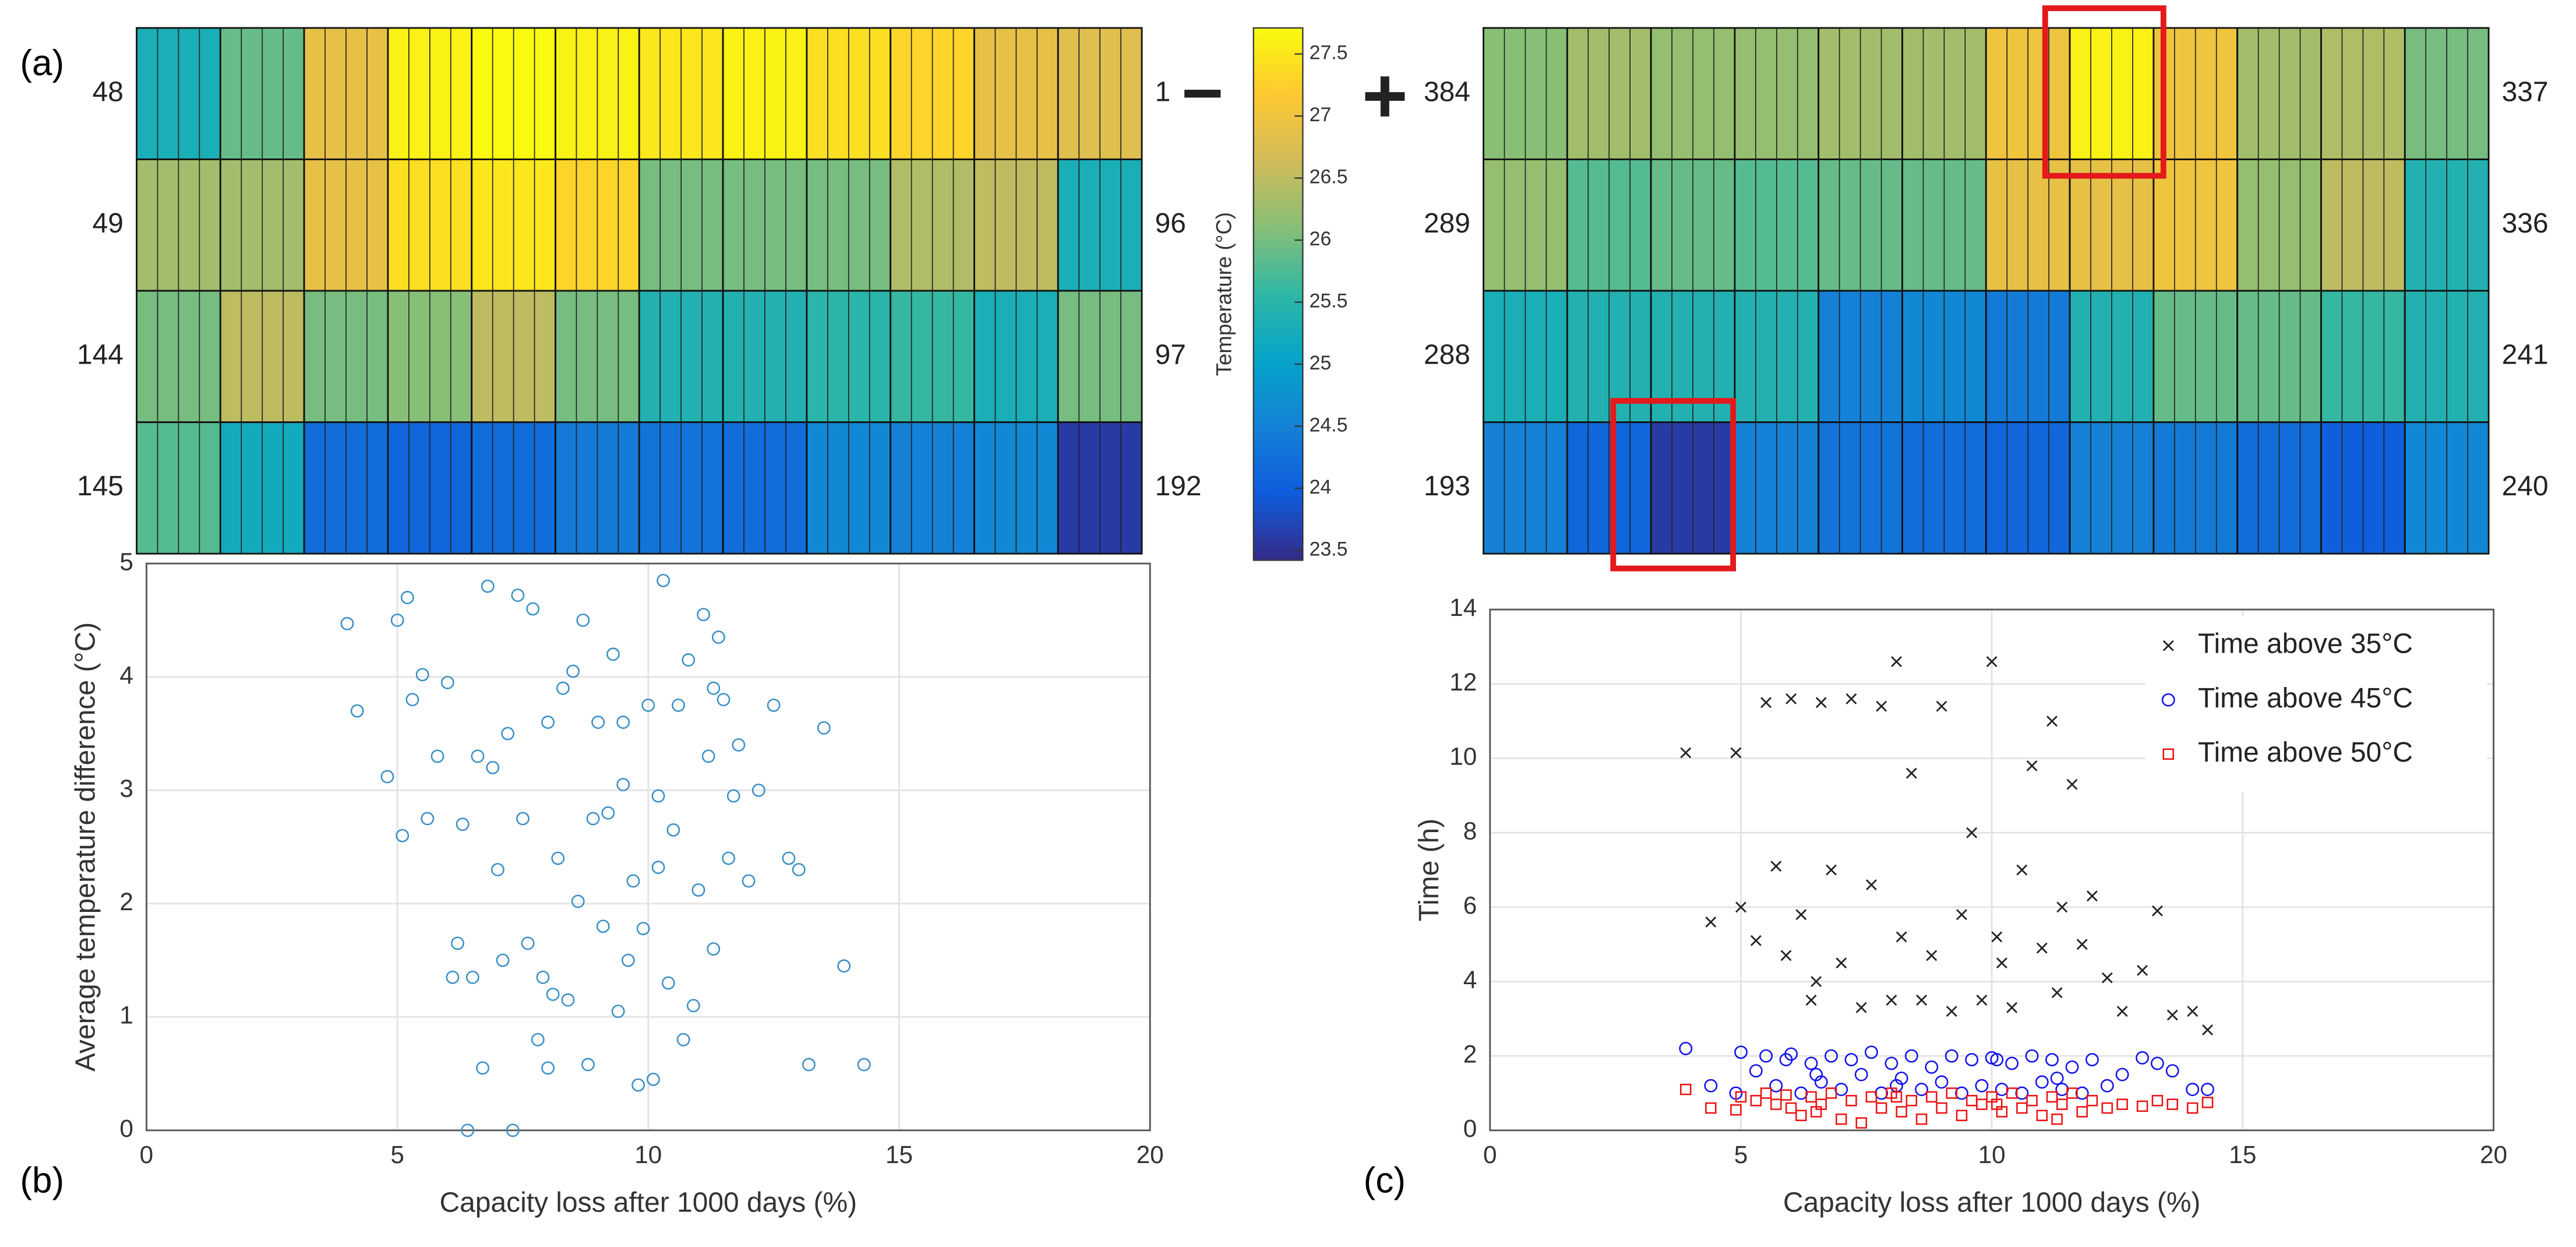 Image resolution: width=2576 pixels, height=1247 pixels. What do you see at coordinates (2525, 92) in the screenshot?
I see `row-label: 337` at bounding box center [2525, 92].